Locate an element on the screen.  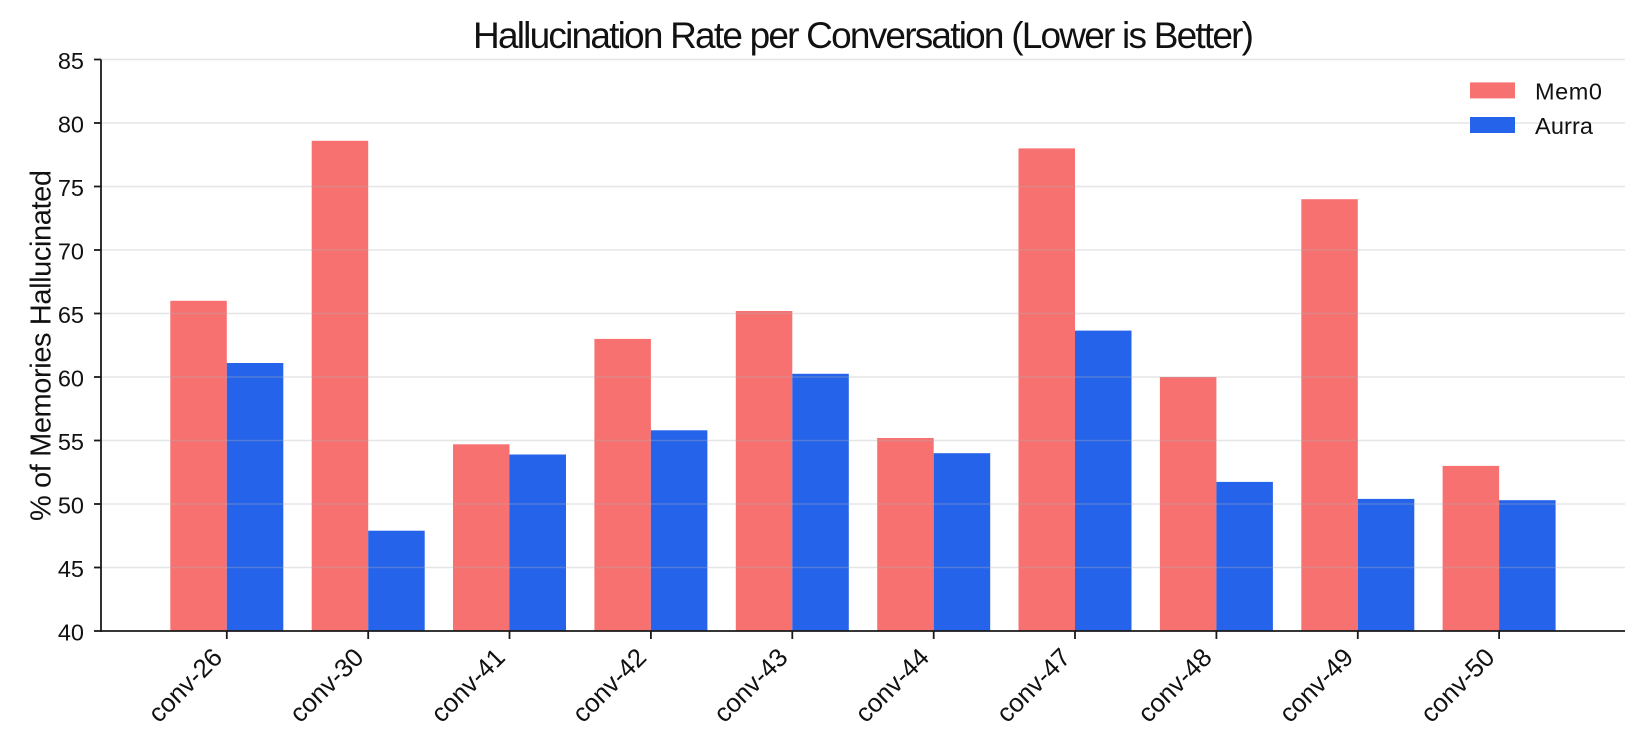
svg-text: 40 is located at coordinates (71, 632).